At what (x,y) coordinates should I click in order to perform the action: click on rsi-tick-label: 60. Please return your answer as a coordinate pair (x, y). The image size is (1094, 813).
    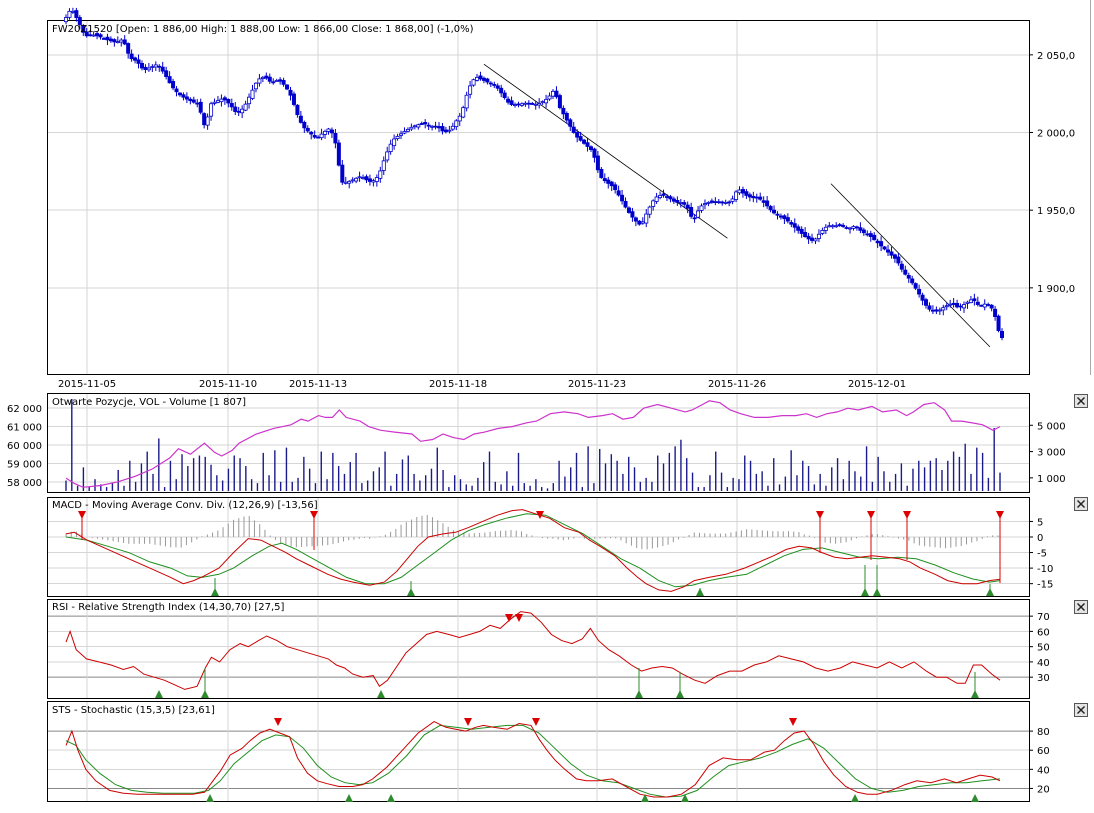
    Looking at the image, I should click on (1043, 632).